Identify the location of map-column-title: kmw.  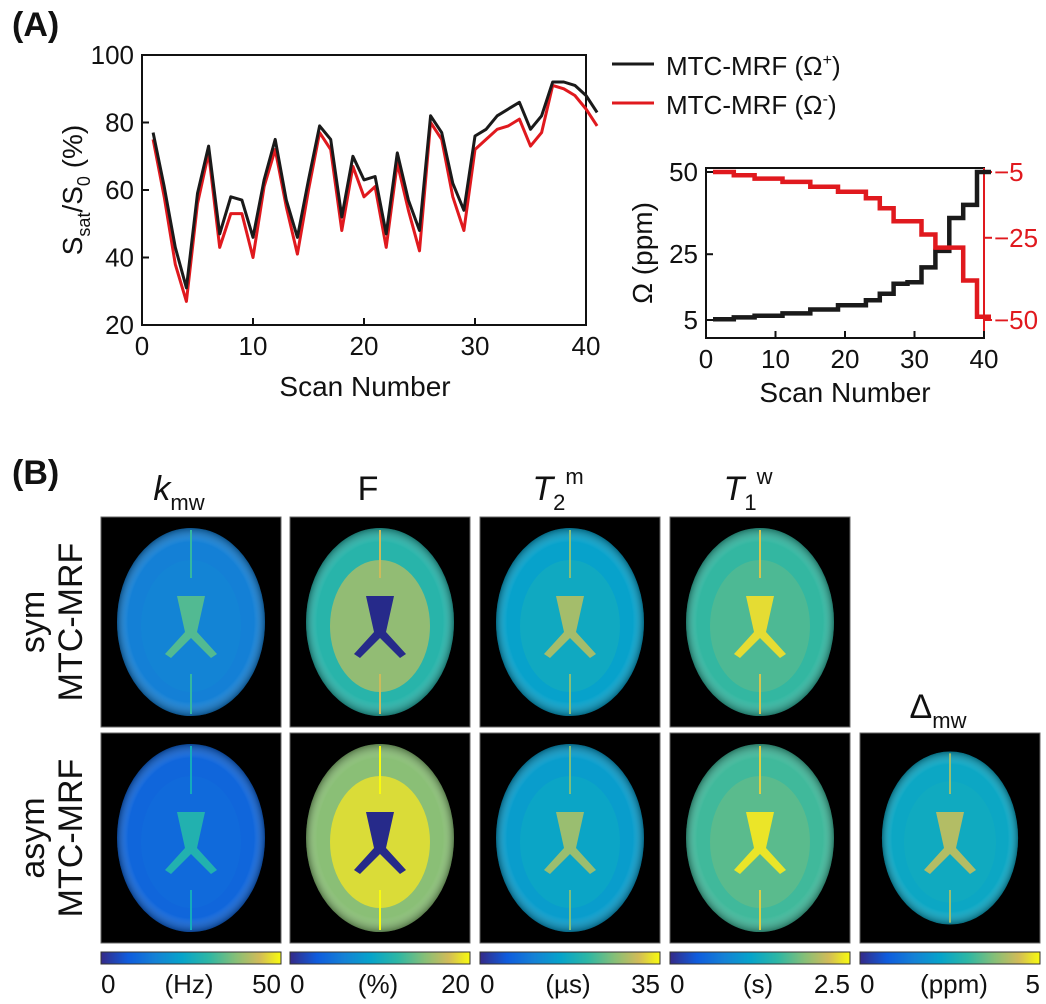
(178, 492).